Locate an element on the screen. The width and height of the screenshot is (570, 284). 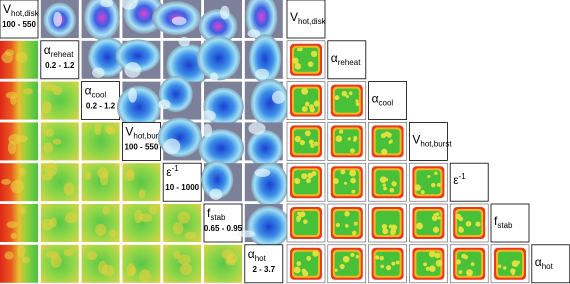
label-range: 0.2 - 1.2 is located at coordinates (60, 65).